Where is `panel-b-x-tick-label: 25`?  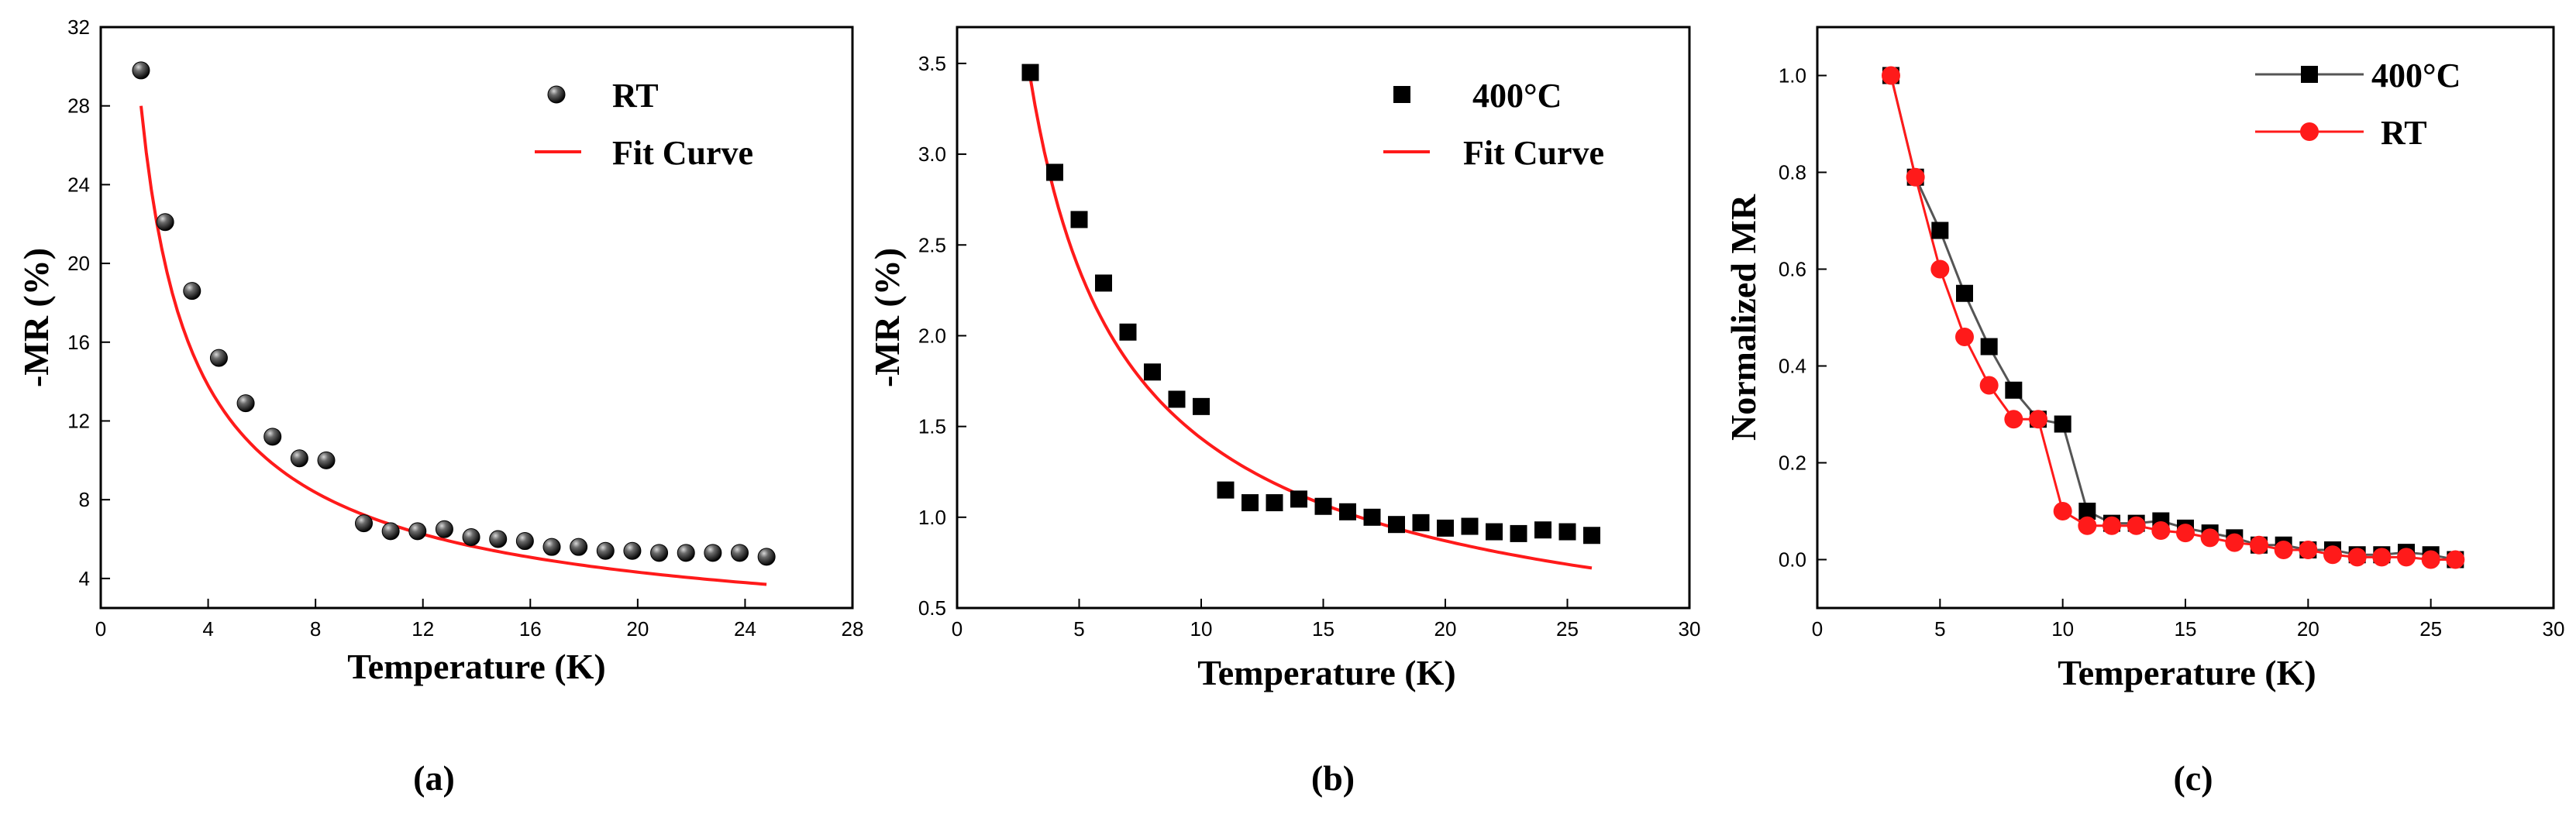 panel-b-x-tick-label: 25 is located at coordinates (1567, 629).